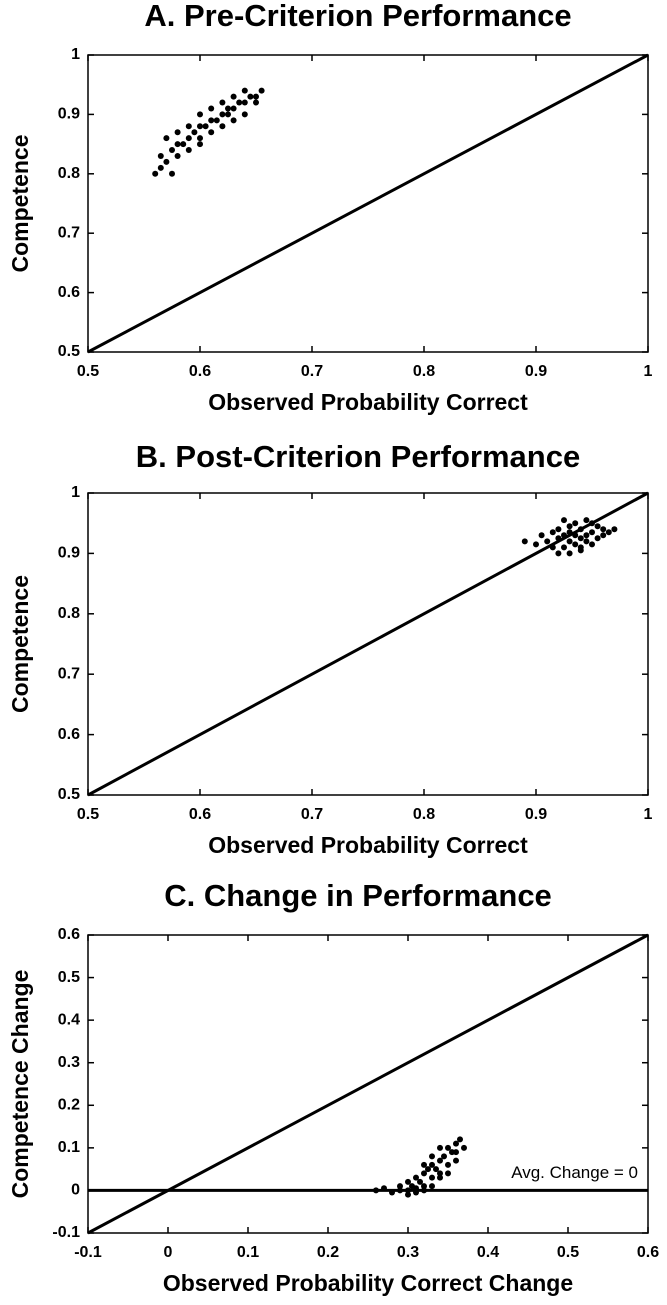 Image resolution: width=667 pixels, height=1305 pixels. I want to click on chart-title: A. Pre-Criterion Performance, so click(357, 16).